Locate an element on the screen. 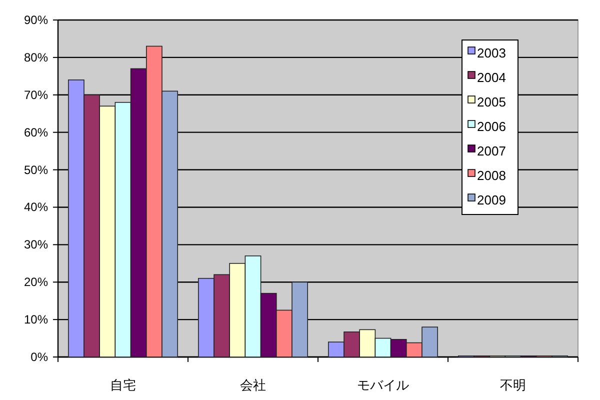 The width and height of the screenshot is (600, 400). y-tick-label: 80% is located at coordinates (36, 57).